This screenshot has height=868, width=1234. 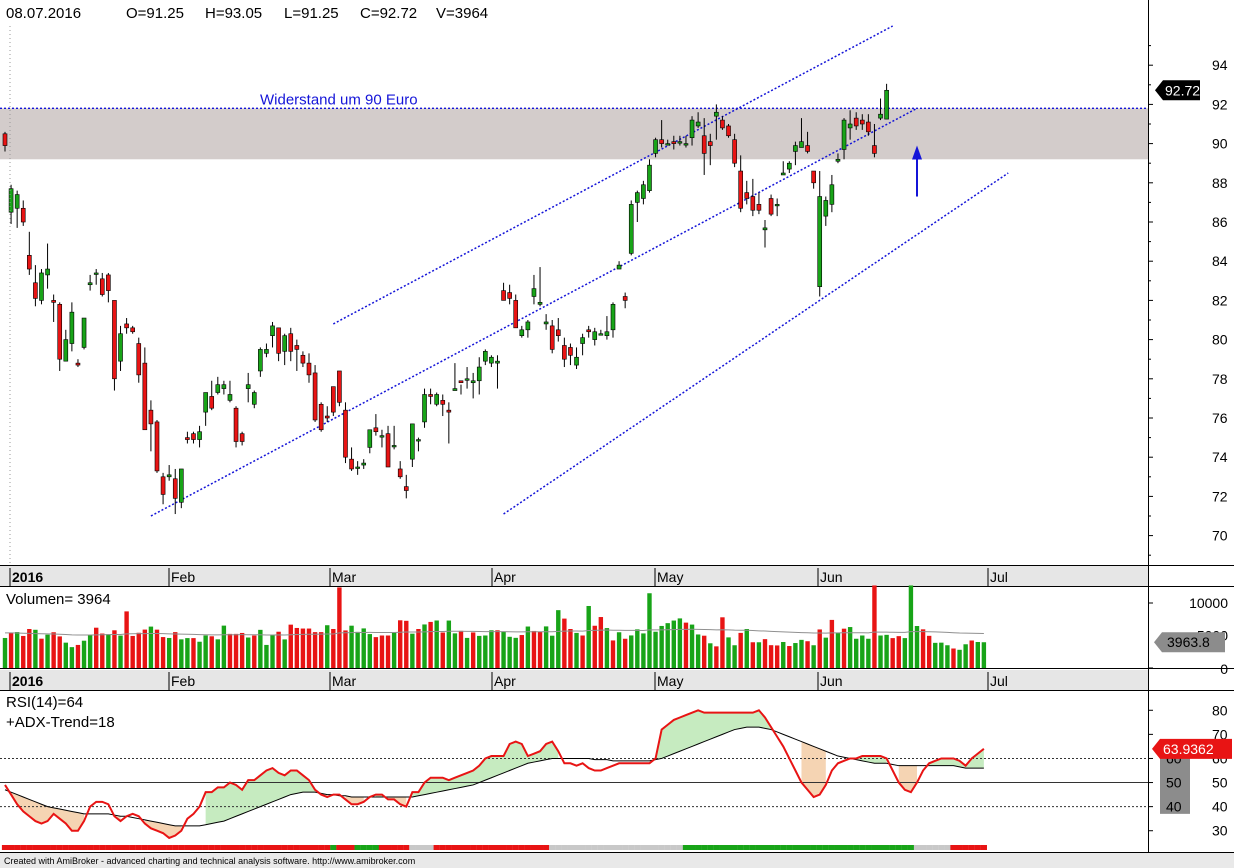 I want to click on month-label: 2016, so click(x=27, y=577).